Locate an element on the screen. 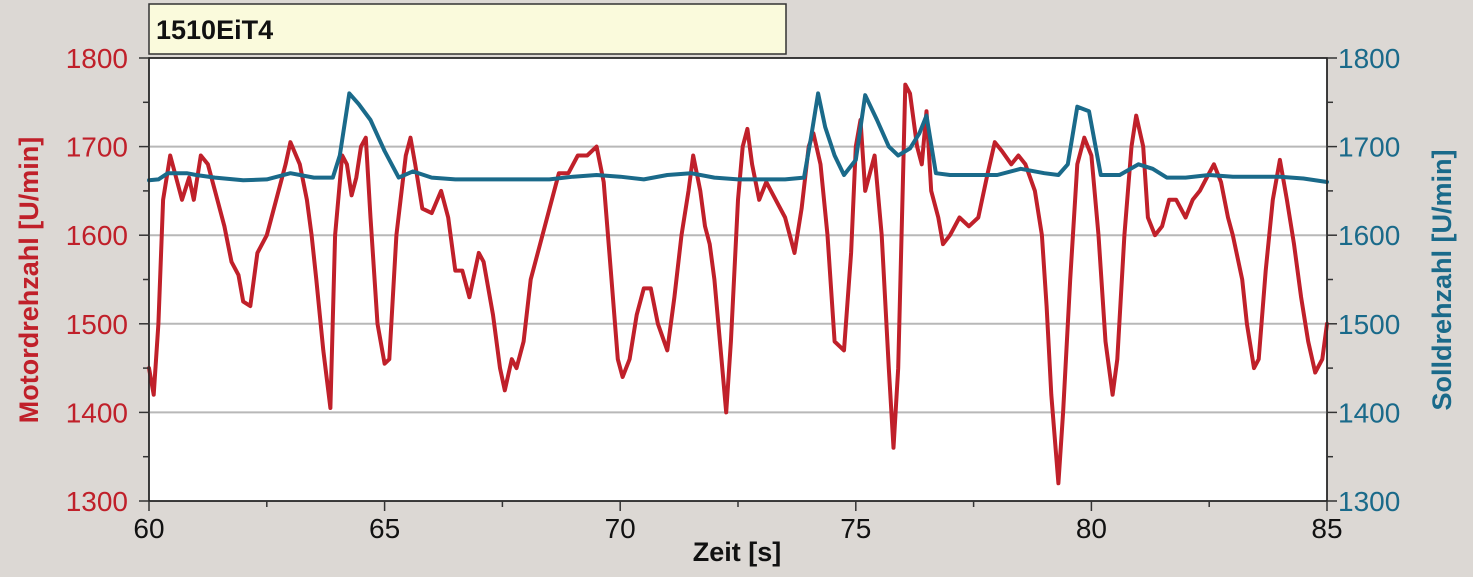 The image size is (1473, 577). y-axis-left-title: Motordrehzahl [U/min] is located at coordinates (29, 280).